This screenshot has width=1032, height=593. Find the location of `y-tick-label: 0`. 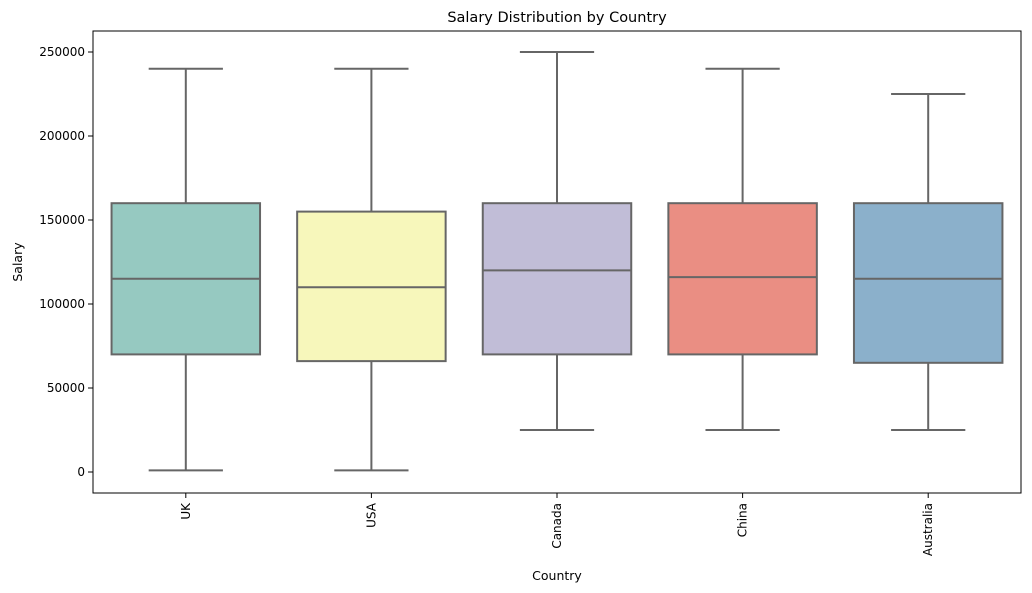

y-tick-label: 0 is located at coordinates (81, 472).